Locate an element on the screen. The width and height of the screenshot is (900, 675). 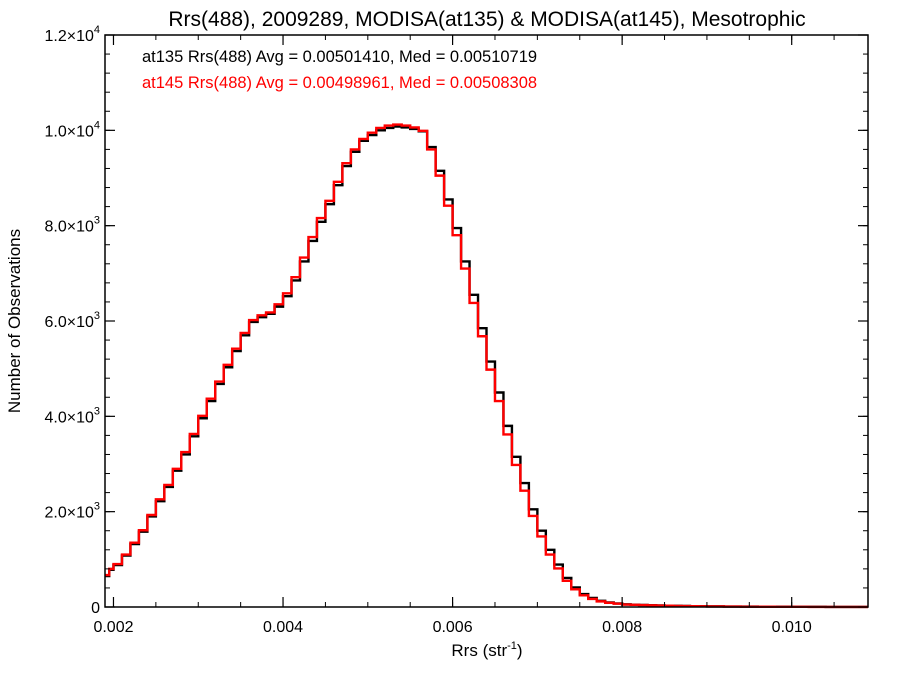
x-tick-label: 0.010 is located at coordinates (792, 627).